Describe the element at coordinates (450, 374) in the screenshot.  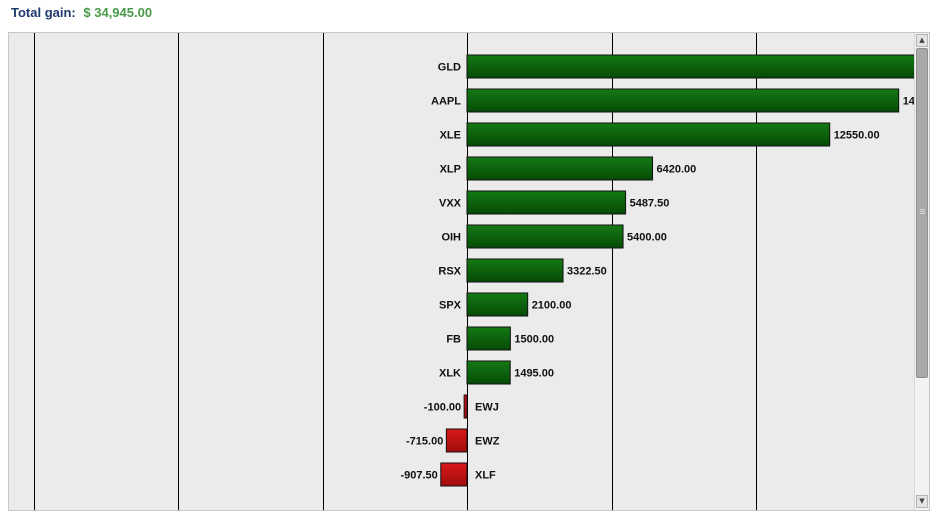
I see `category-label: XLK` at that location.